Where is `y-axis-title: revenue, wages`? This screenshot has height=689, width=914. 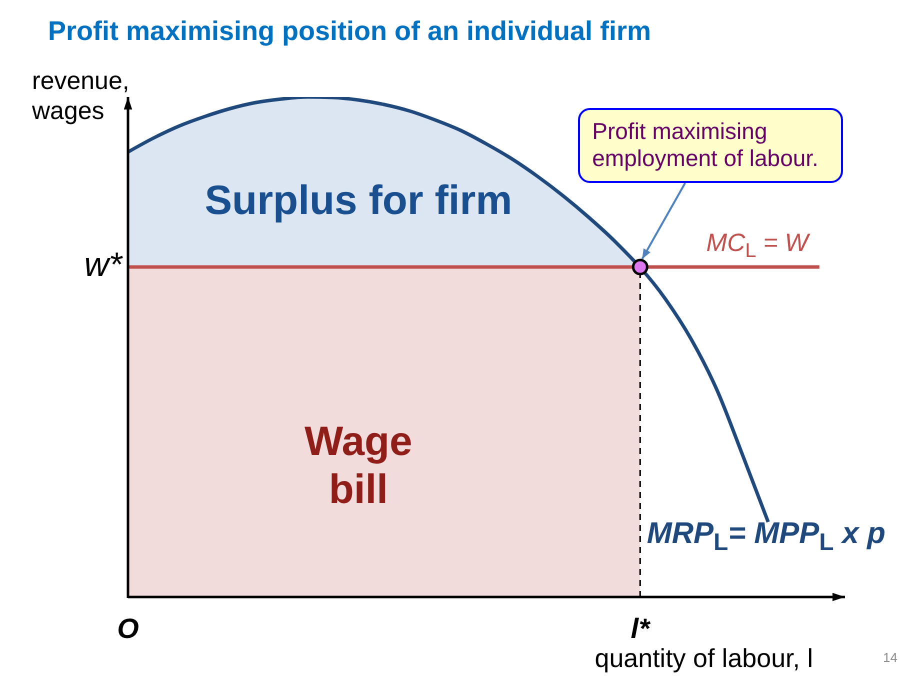
y-axis-title: revenue, wages is located at coordinates (81, 96).